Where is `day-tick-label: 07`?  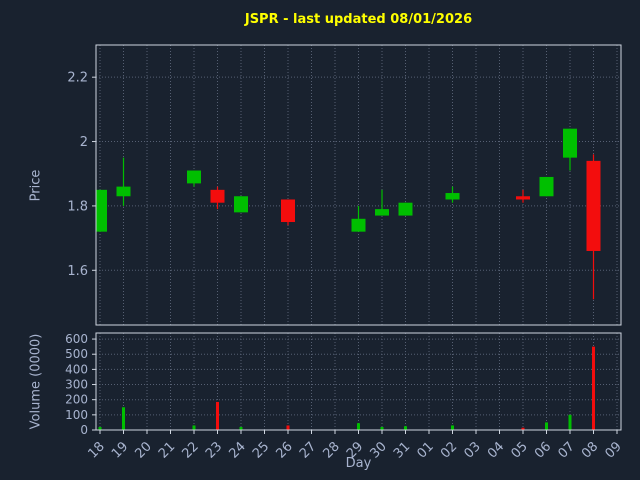
day-tick-label: 07 is located at coordinates (567, 450).